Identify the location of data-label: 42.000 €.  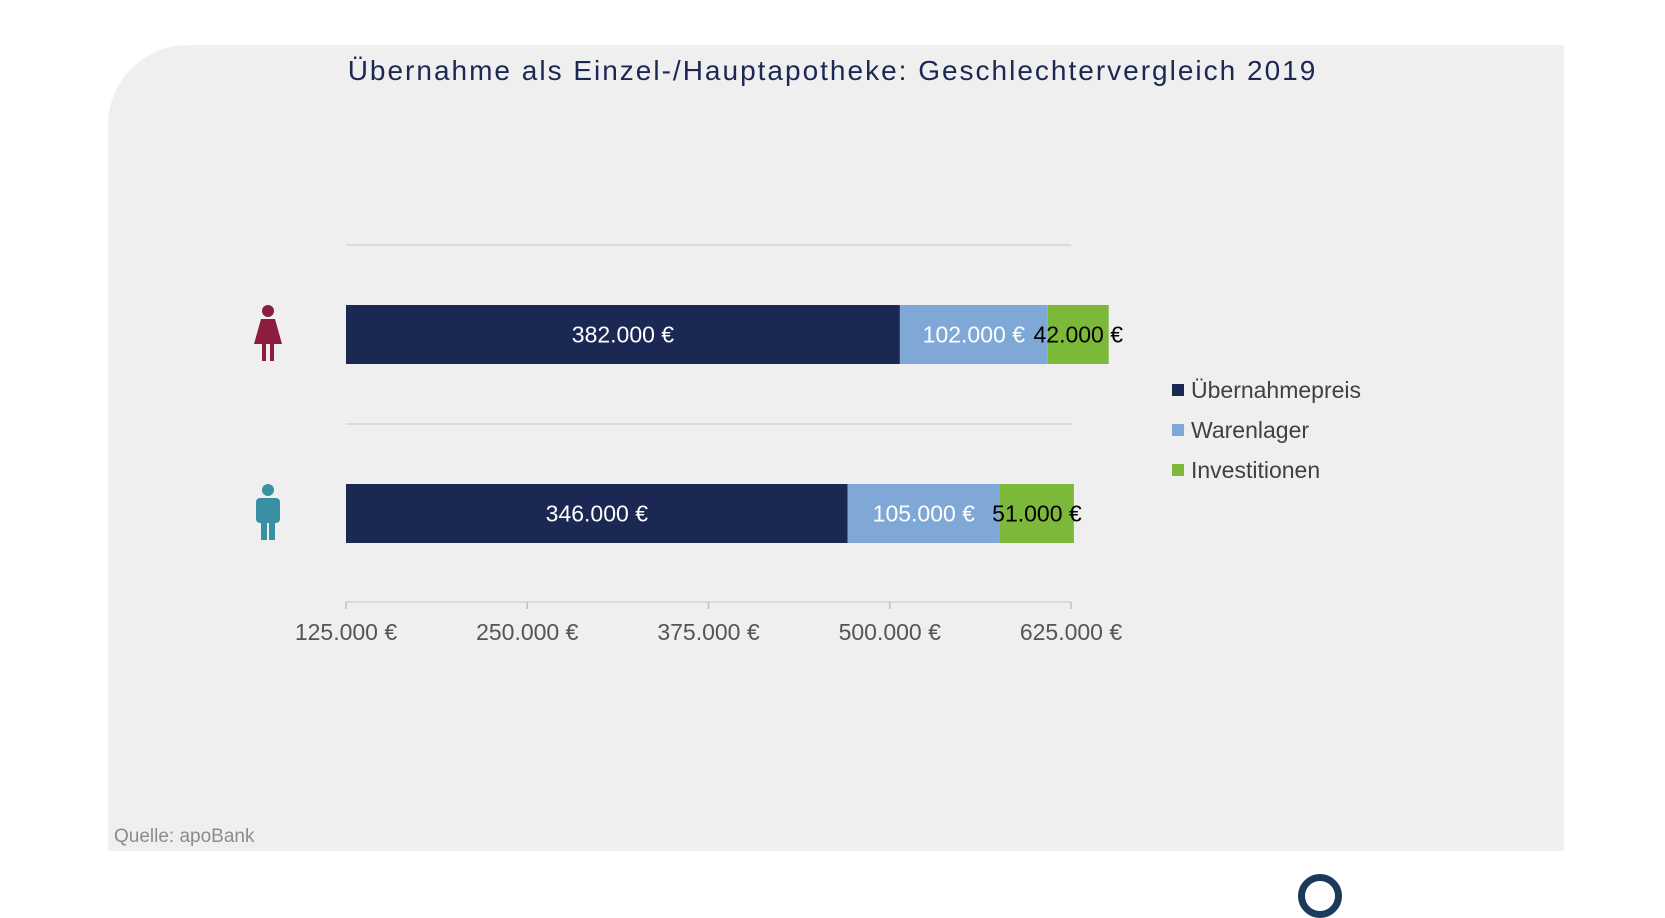
(1078, 335).